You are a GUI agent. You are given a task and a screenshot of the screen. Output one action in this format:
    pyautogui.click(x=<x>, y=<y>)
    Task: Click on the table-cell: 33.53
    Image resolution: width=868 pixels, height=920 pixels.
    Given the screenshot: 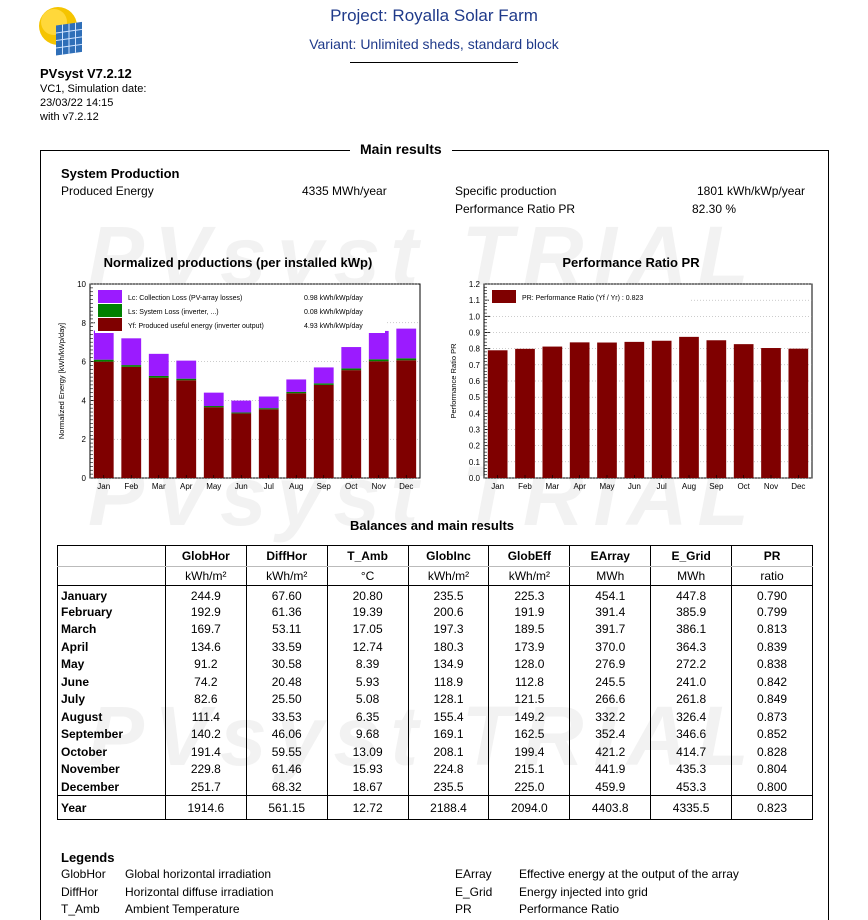 What is the action you would take?
    pyautogui.click(x=286, y=717)
    